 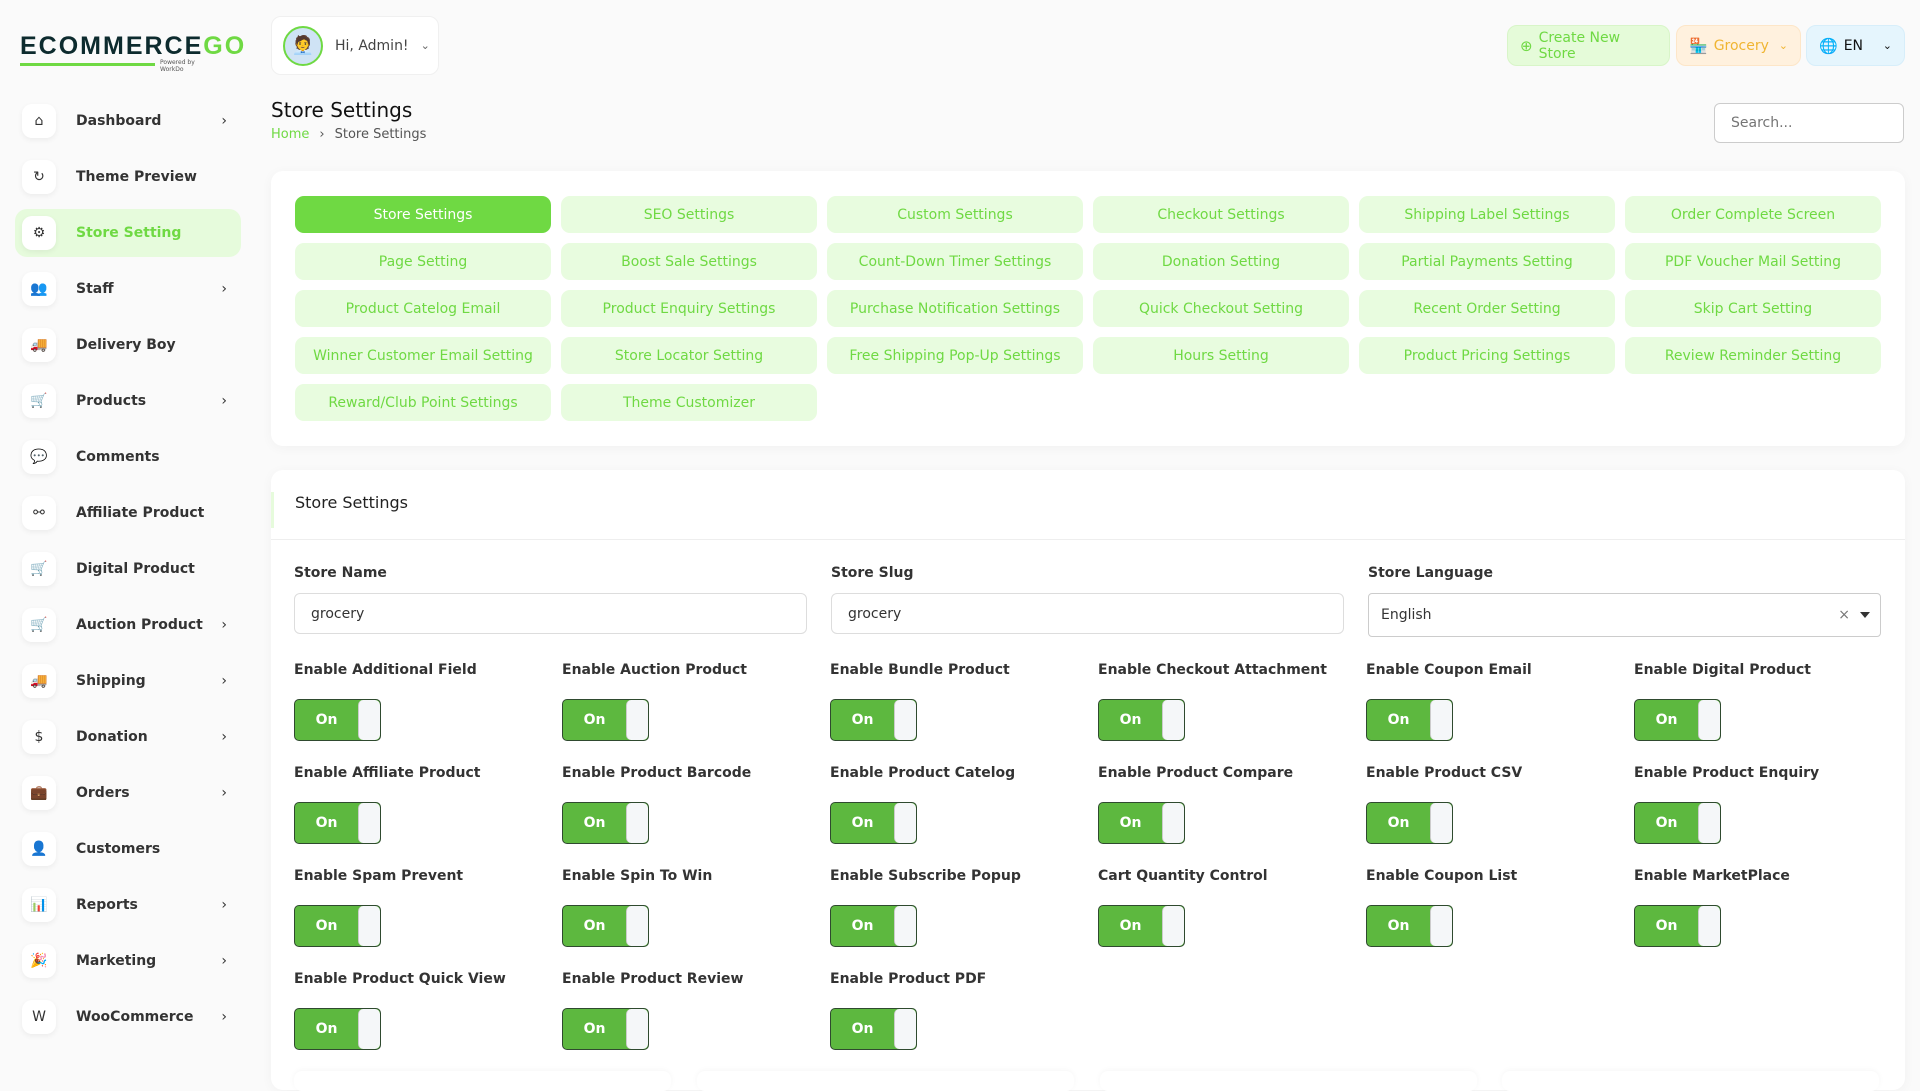 What do you see at coordinates (1221, 261) in the screenshot?
I see `tab-donation-setting: Donation Setting` at bounding box center [1221, 261].